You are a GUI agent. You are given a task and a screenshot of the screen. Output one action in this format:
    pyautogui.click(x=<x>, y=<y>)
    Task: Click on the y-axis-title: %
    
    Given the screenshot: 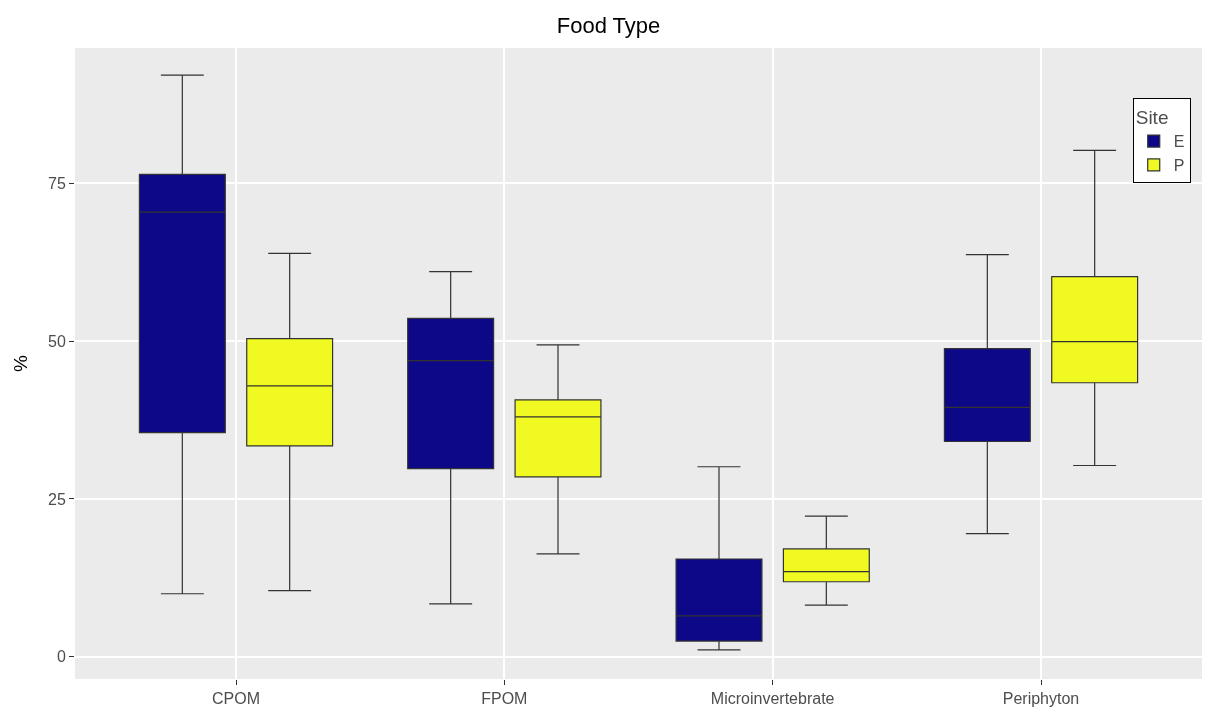 What is the action you would take?
    pyautogui.click(x=20, y=363)
    